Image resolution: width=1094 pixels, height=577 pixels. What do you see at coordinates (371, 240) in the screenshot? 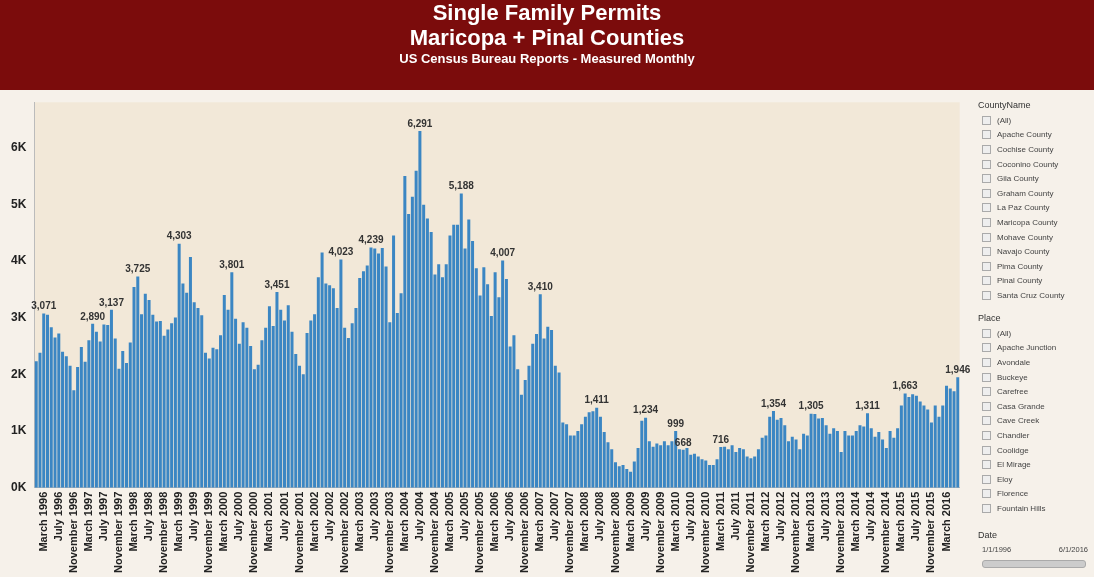
I see `data-label: 4,239` at bounding box center [371, 240].